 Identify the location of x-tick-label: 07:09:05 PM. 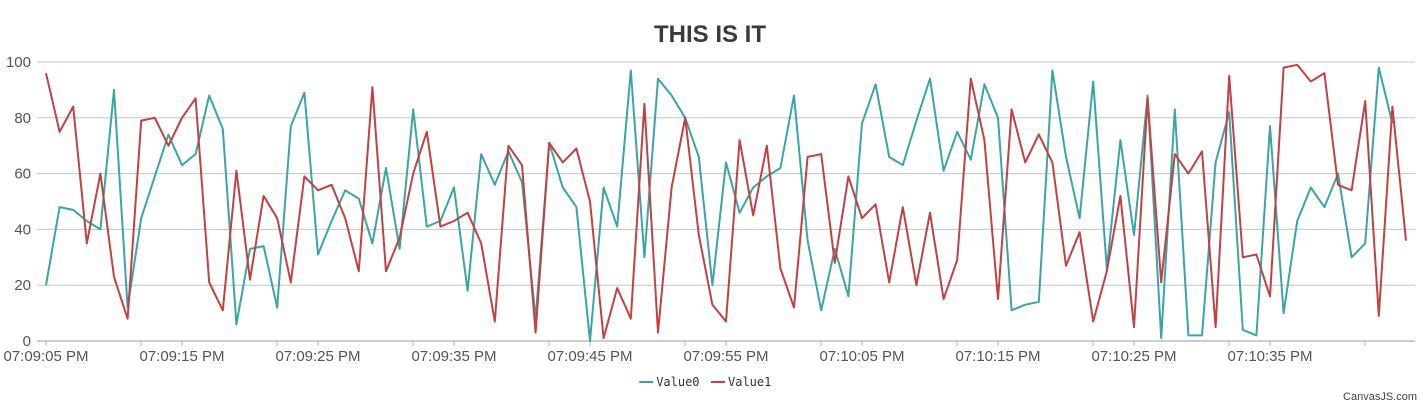
(45, 356).